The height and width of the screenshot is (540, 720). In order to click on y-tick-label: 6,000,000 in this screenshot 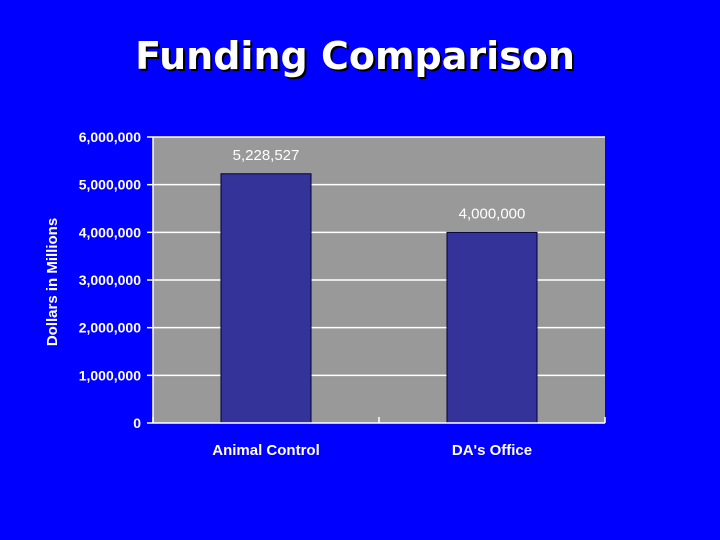, I will do `click(110, 137)`.